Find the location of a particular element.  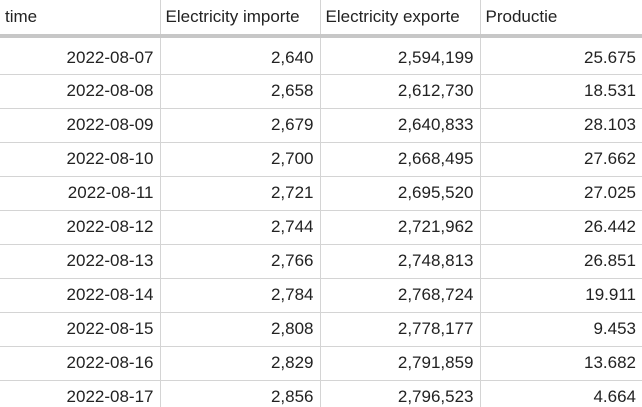

table-row: 2022-08-09 2,679 2,640,833 28.103 is located at coordinates (321, 125).